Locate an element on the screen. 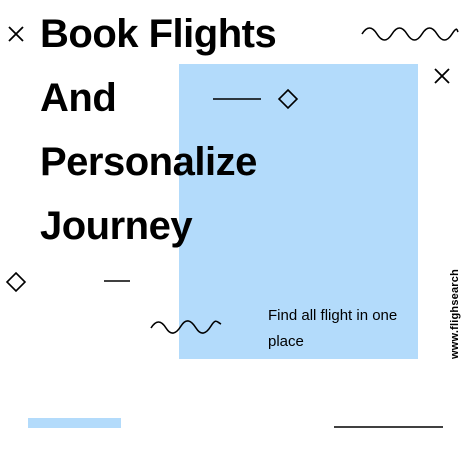  headline-line: And is located at coordinates (78, 98).